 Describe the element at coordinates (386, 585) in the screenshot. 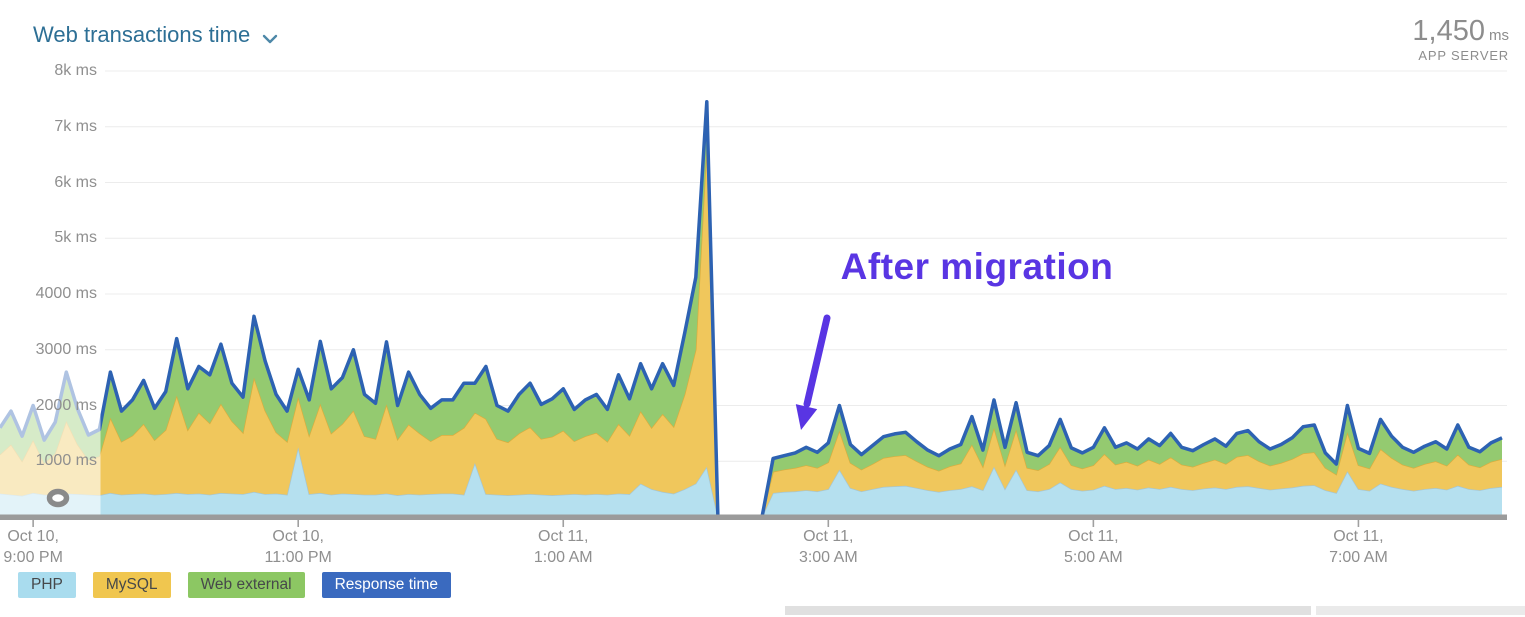

I see `legend-chip-response-time: Response time` at that location.